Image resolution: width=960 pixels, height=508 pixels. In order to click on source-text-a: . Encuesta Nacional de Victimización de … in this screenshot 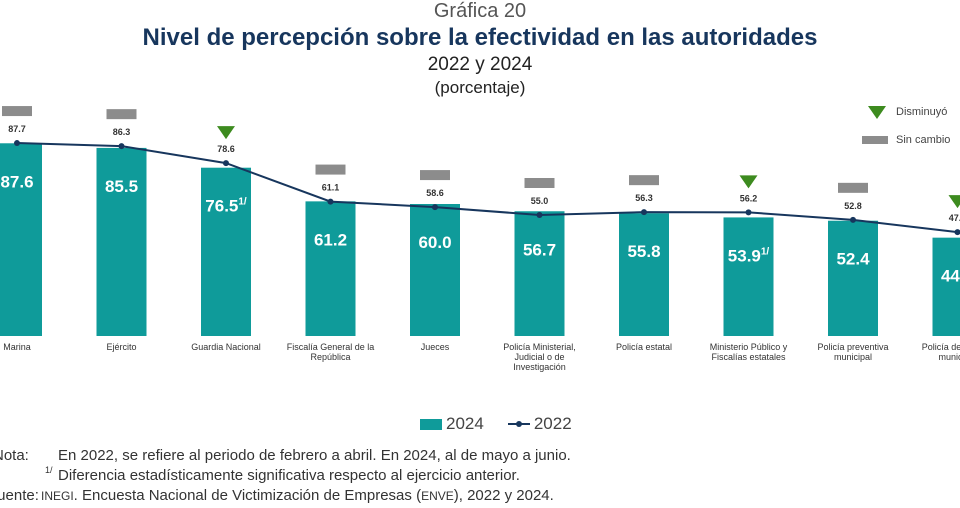, I will do `click(247, 495)`.